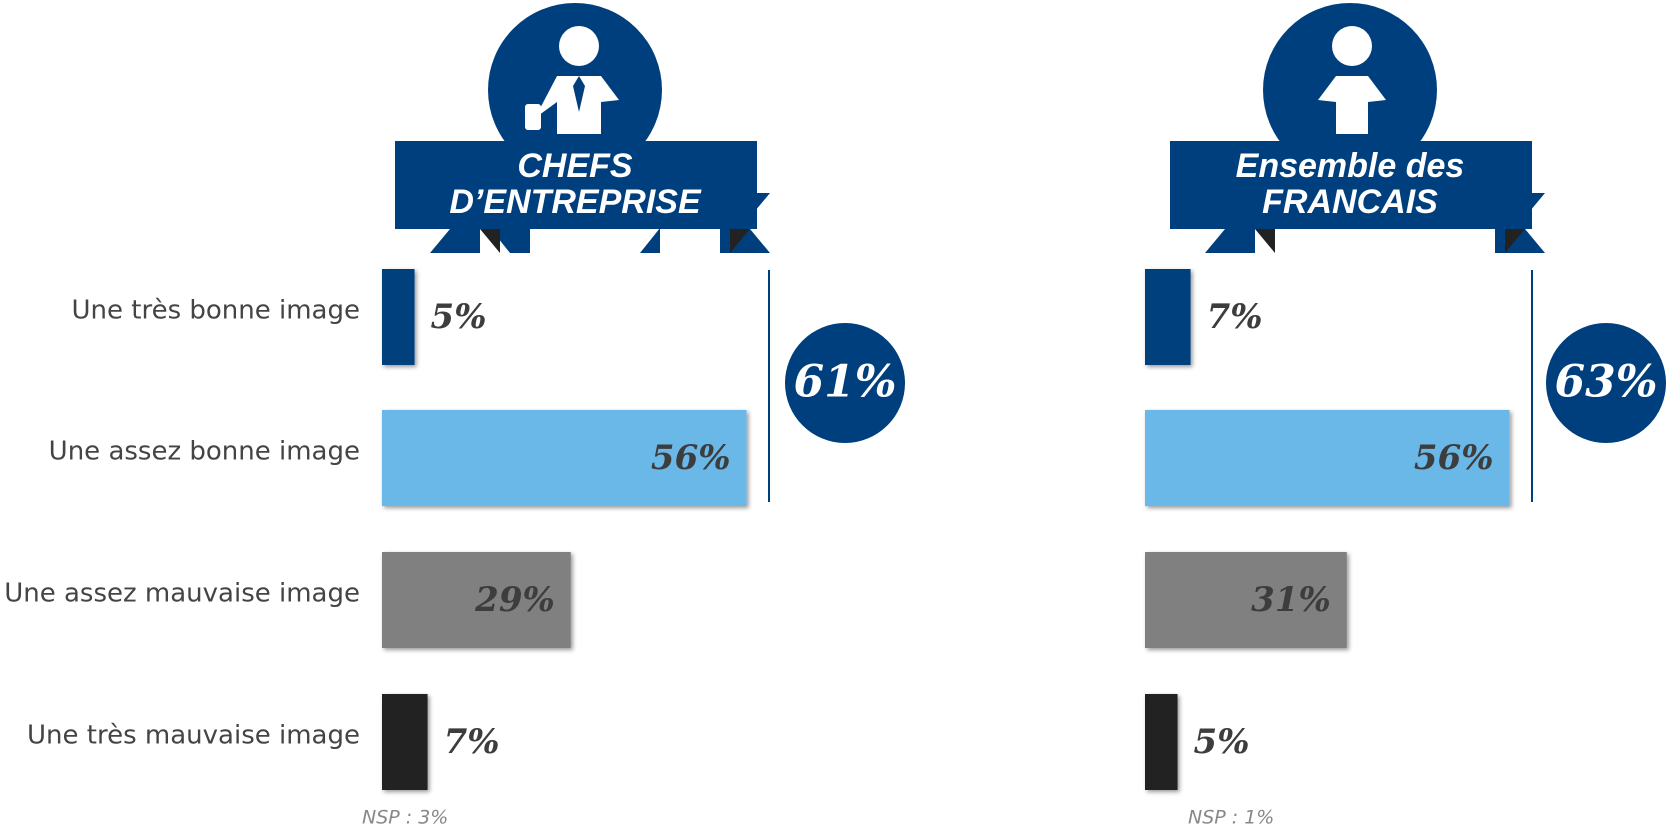 The width and height of the screenshot is (1666, 836). I want to click on chart-title: CHEFS D’ENTREPRISE, so click(575, 184).